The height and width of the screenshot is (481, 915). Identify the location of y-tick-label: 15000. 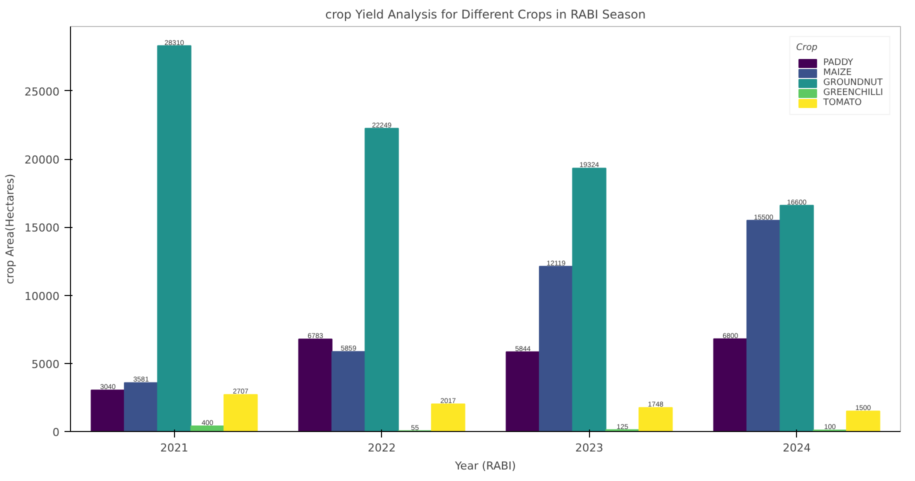
(42, 228).